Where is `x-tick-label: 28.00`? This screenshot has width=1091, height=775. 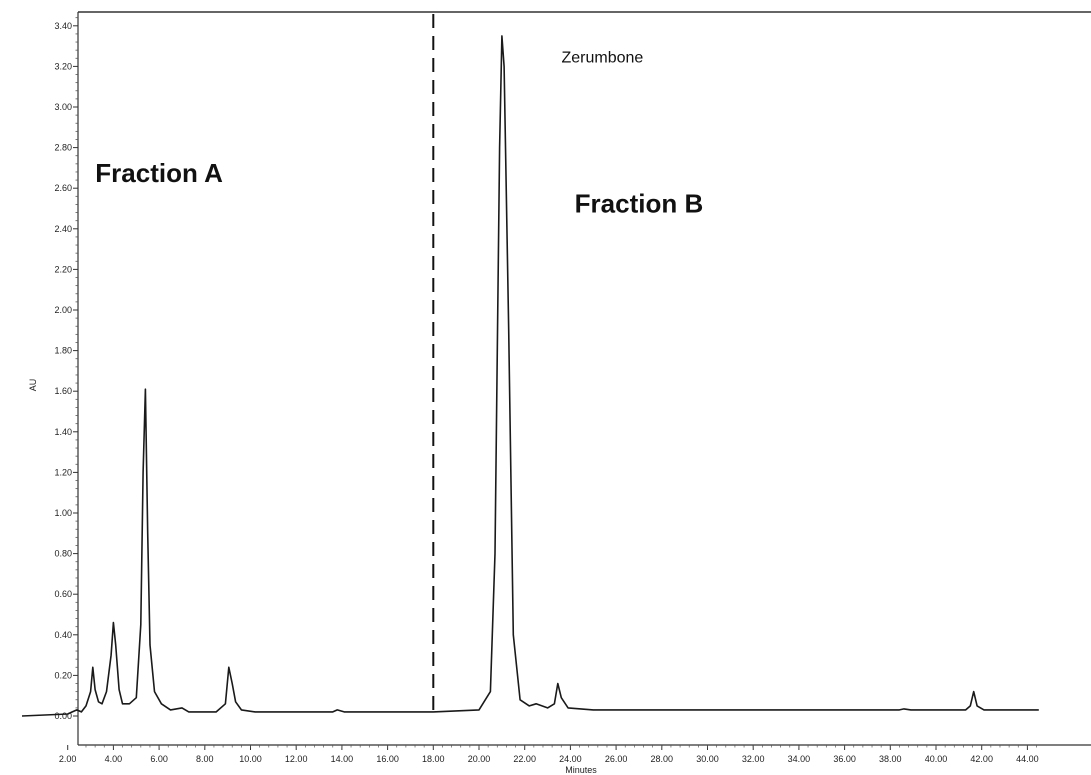 x-tick-label: 28.00 is located at coordinates (662, 759).